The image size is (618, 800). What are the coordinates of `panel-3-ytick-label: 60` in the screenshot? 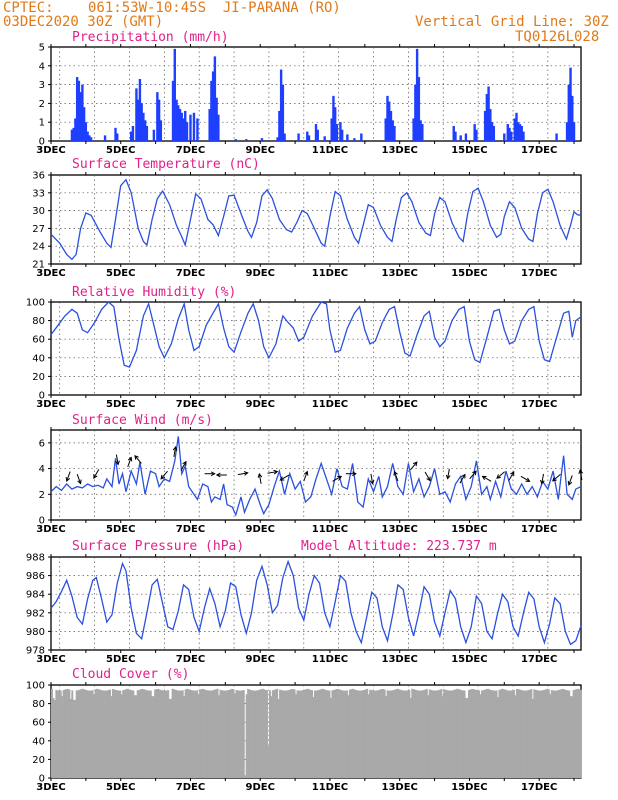 It's located at (38, 340).